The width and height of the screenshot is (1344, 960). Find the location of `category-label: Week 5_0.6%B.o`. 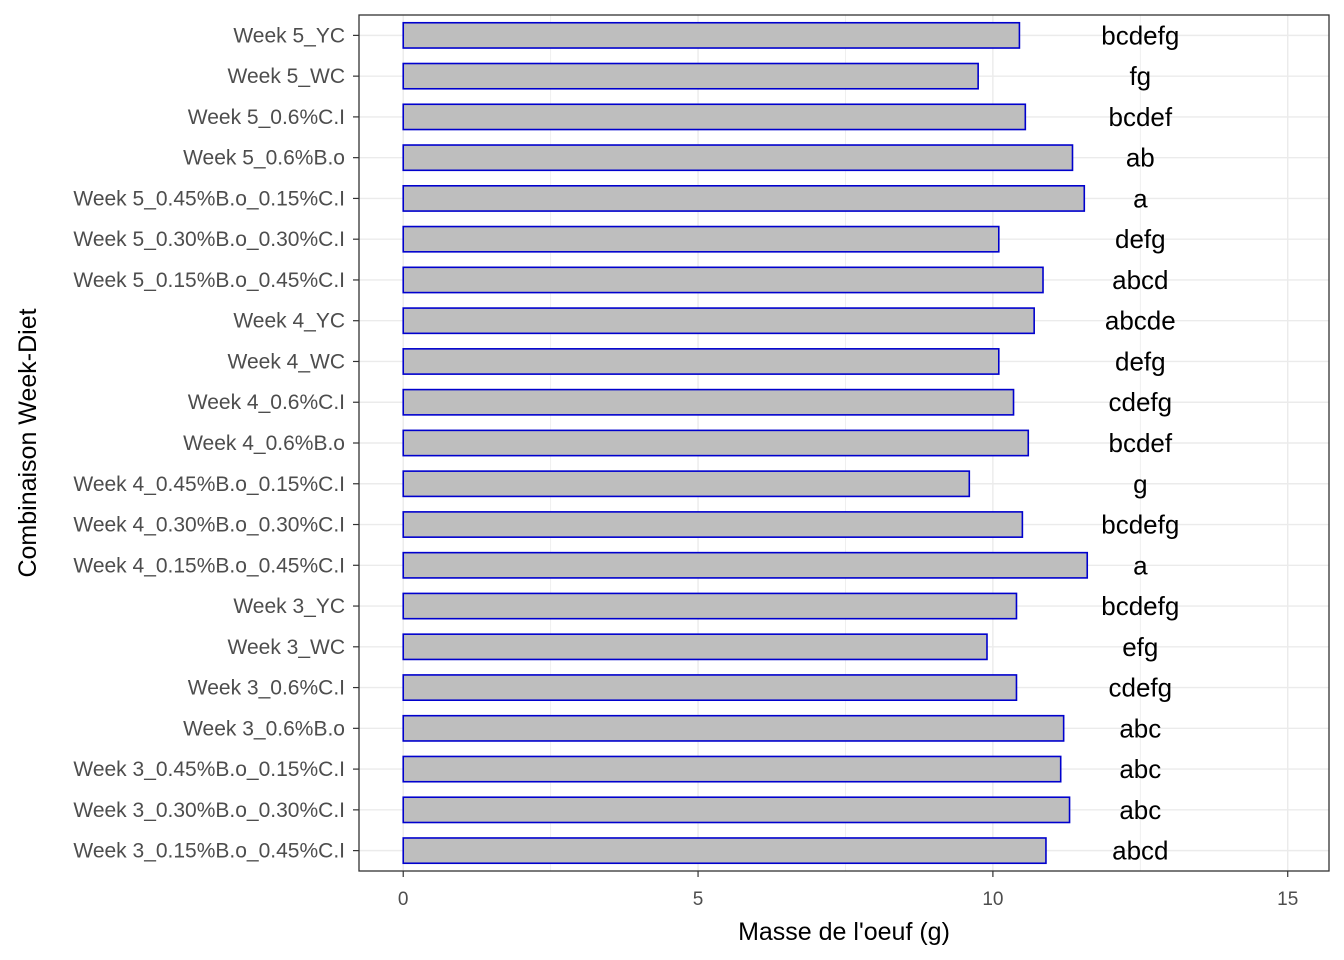

category-label: Week 5_0.6%B.o is located at coordinates (264, 158).